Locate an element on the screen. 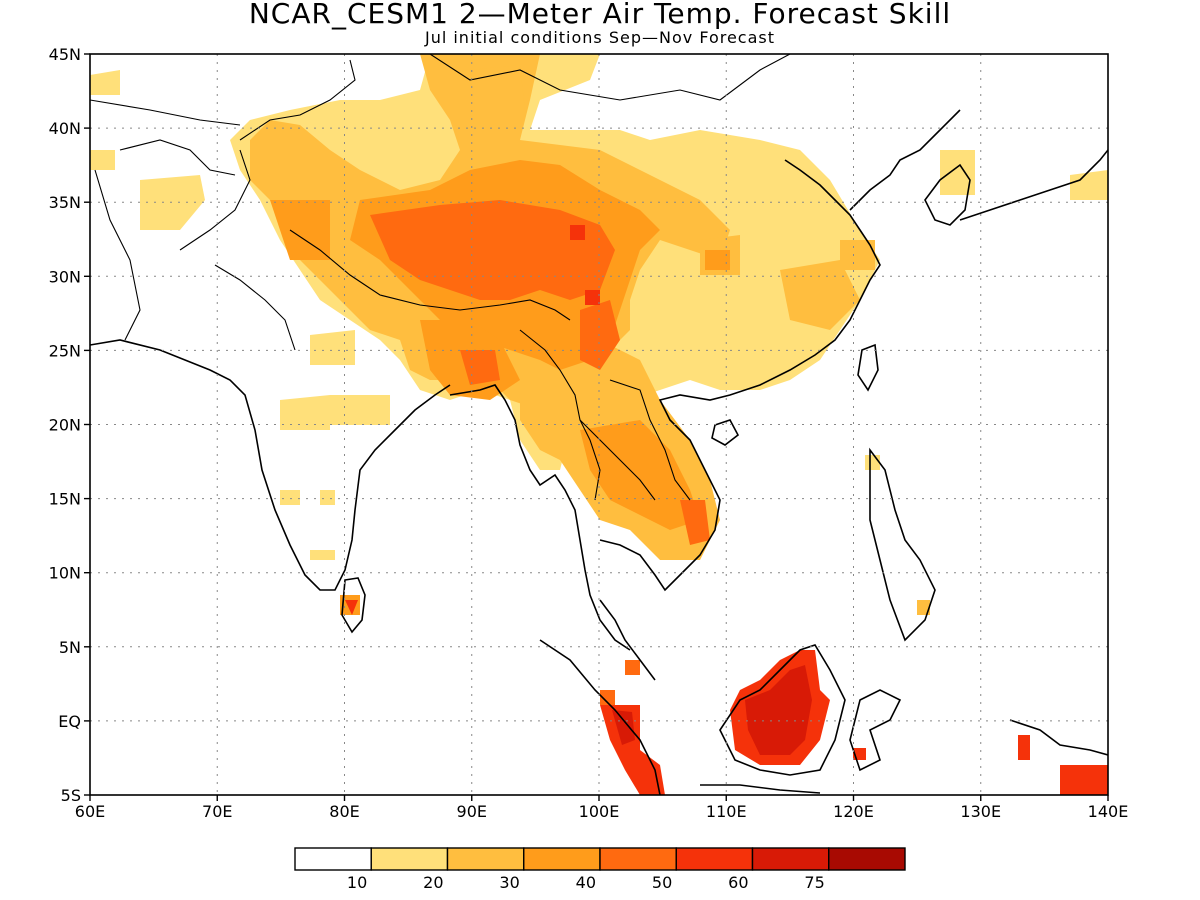  x-tick-label: 110E is located at coordinates (726, 811).